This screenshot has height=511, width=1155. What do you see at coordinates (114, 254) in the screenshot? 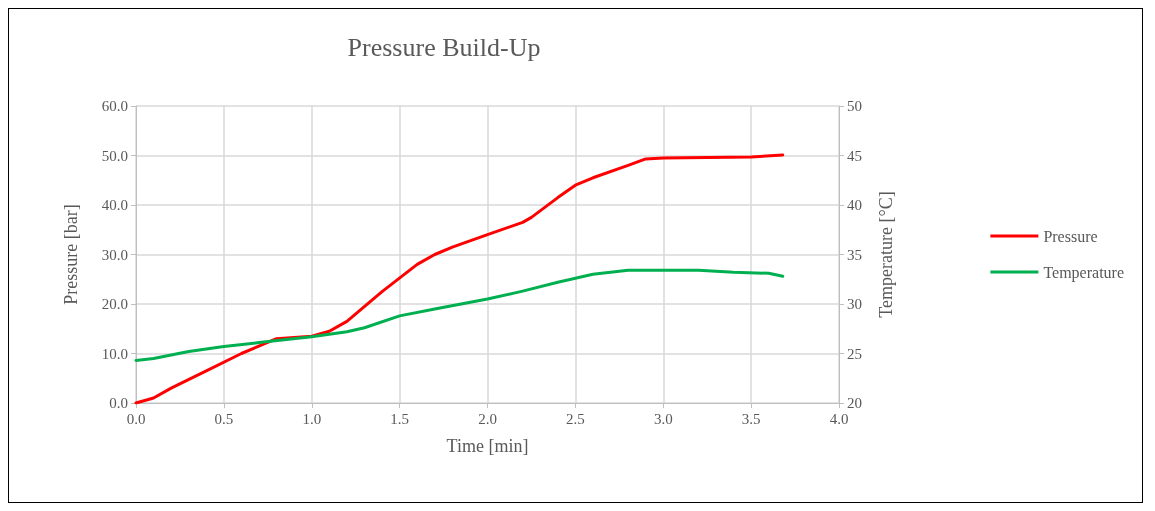
I see `y-tick-label: 30.0` at bounding box center [114, 254].